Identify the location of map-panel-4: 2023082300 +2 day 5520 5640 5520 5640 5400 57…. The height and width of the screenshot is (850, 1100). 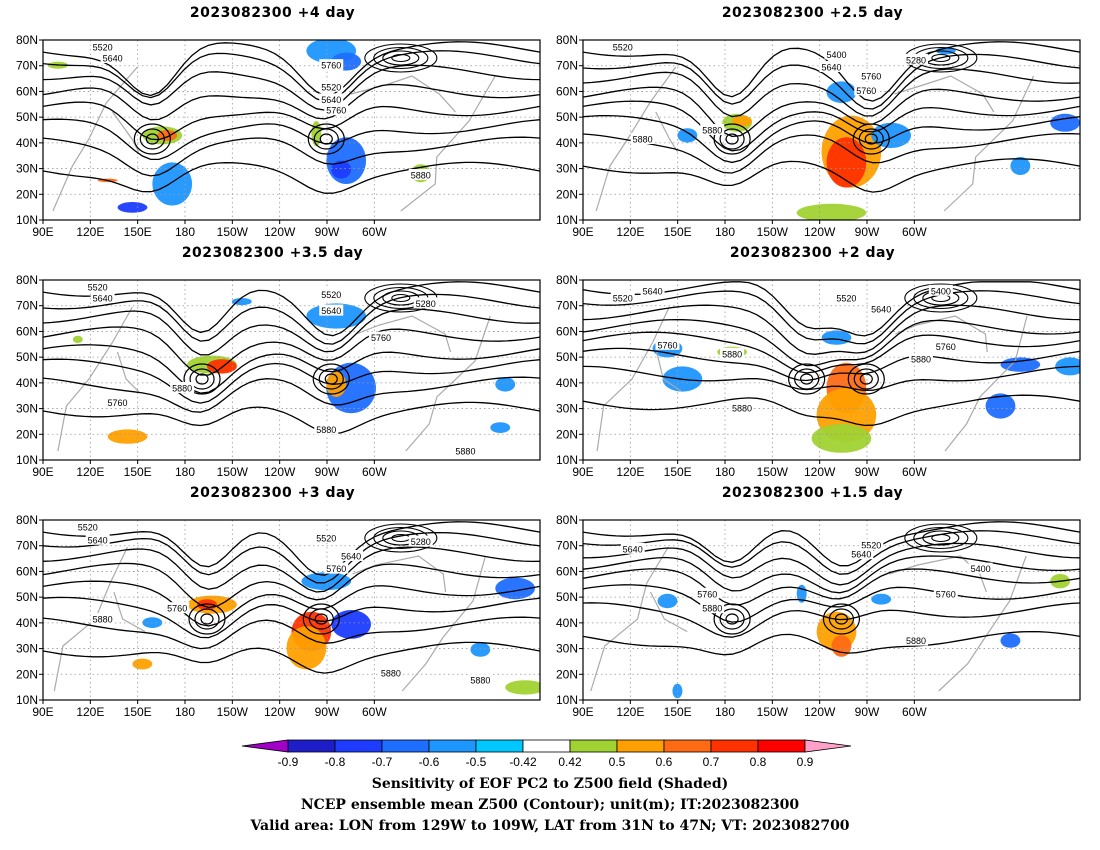
(812, 365).